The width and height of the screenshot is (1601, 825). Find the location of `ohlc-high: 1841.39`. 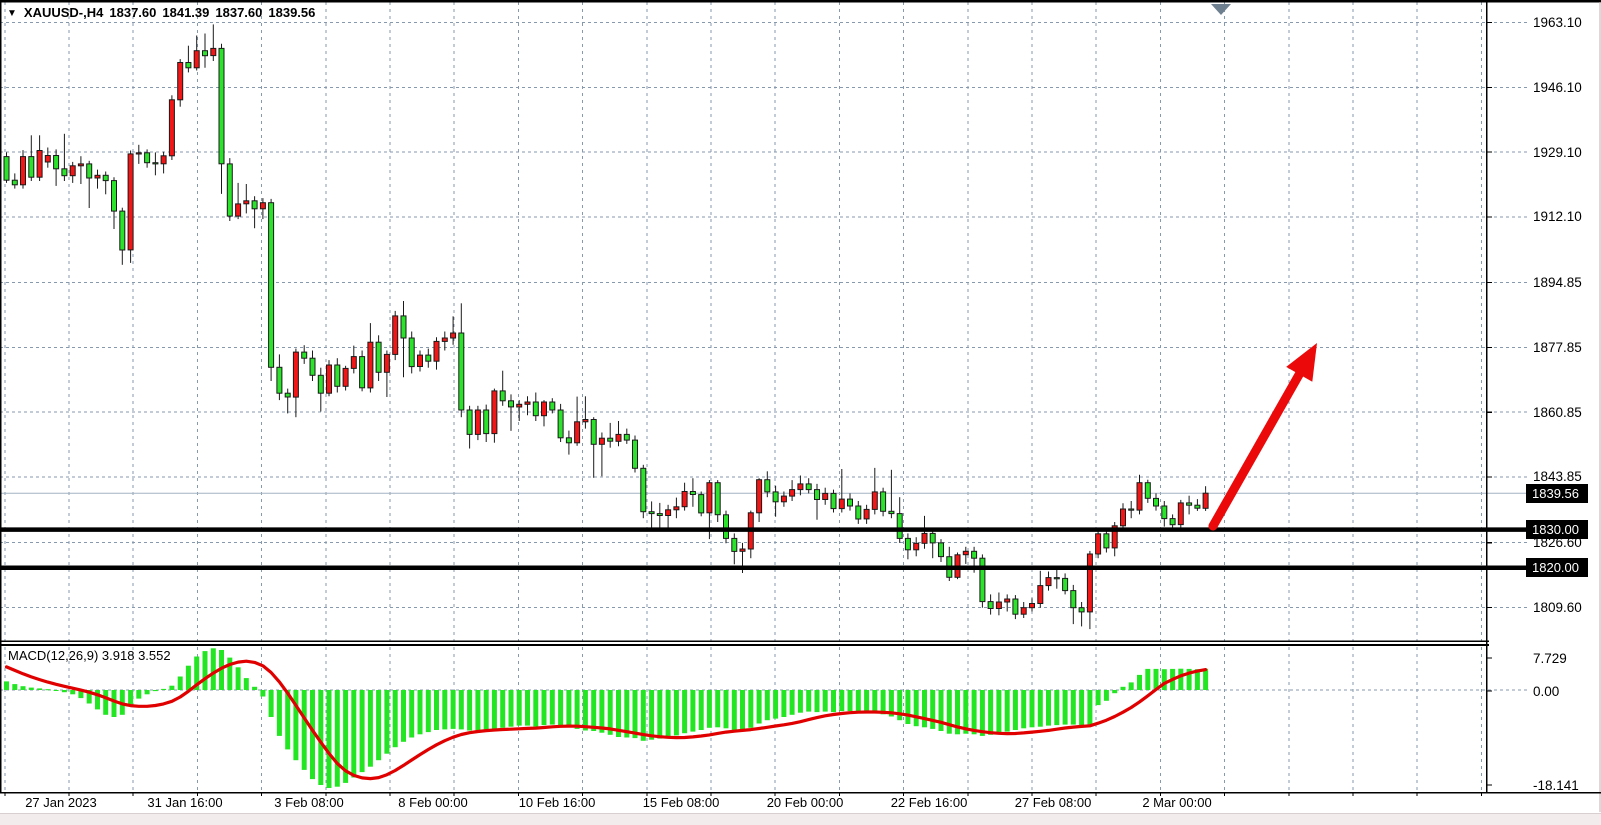

ohlc-high: 1841.39 is located at coordinates (186, 12).